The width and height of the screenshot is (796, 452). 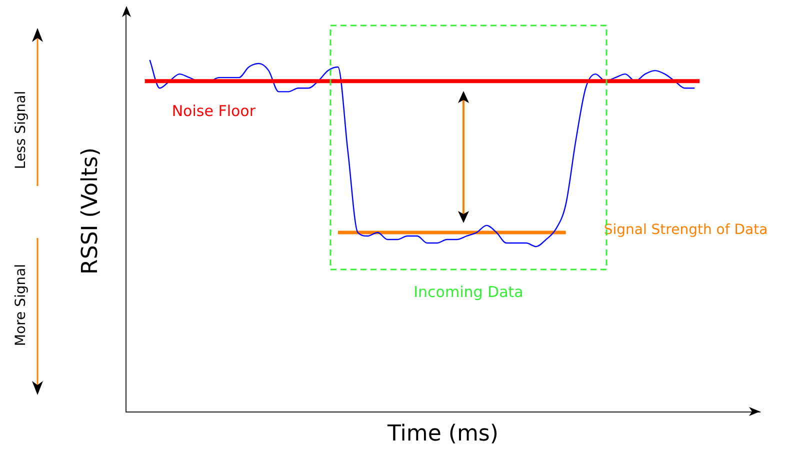 I want to click on x-axis-title: Time (ms), so click(x=442, y=434).